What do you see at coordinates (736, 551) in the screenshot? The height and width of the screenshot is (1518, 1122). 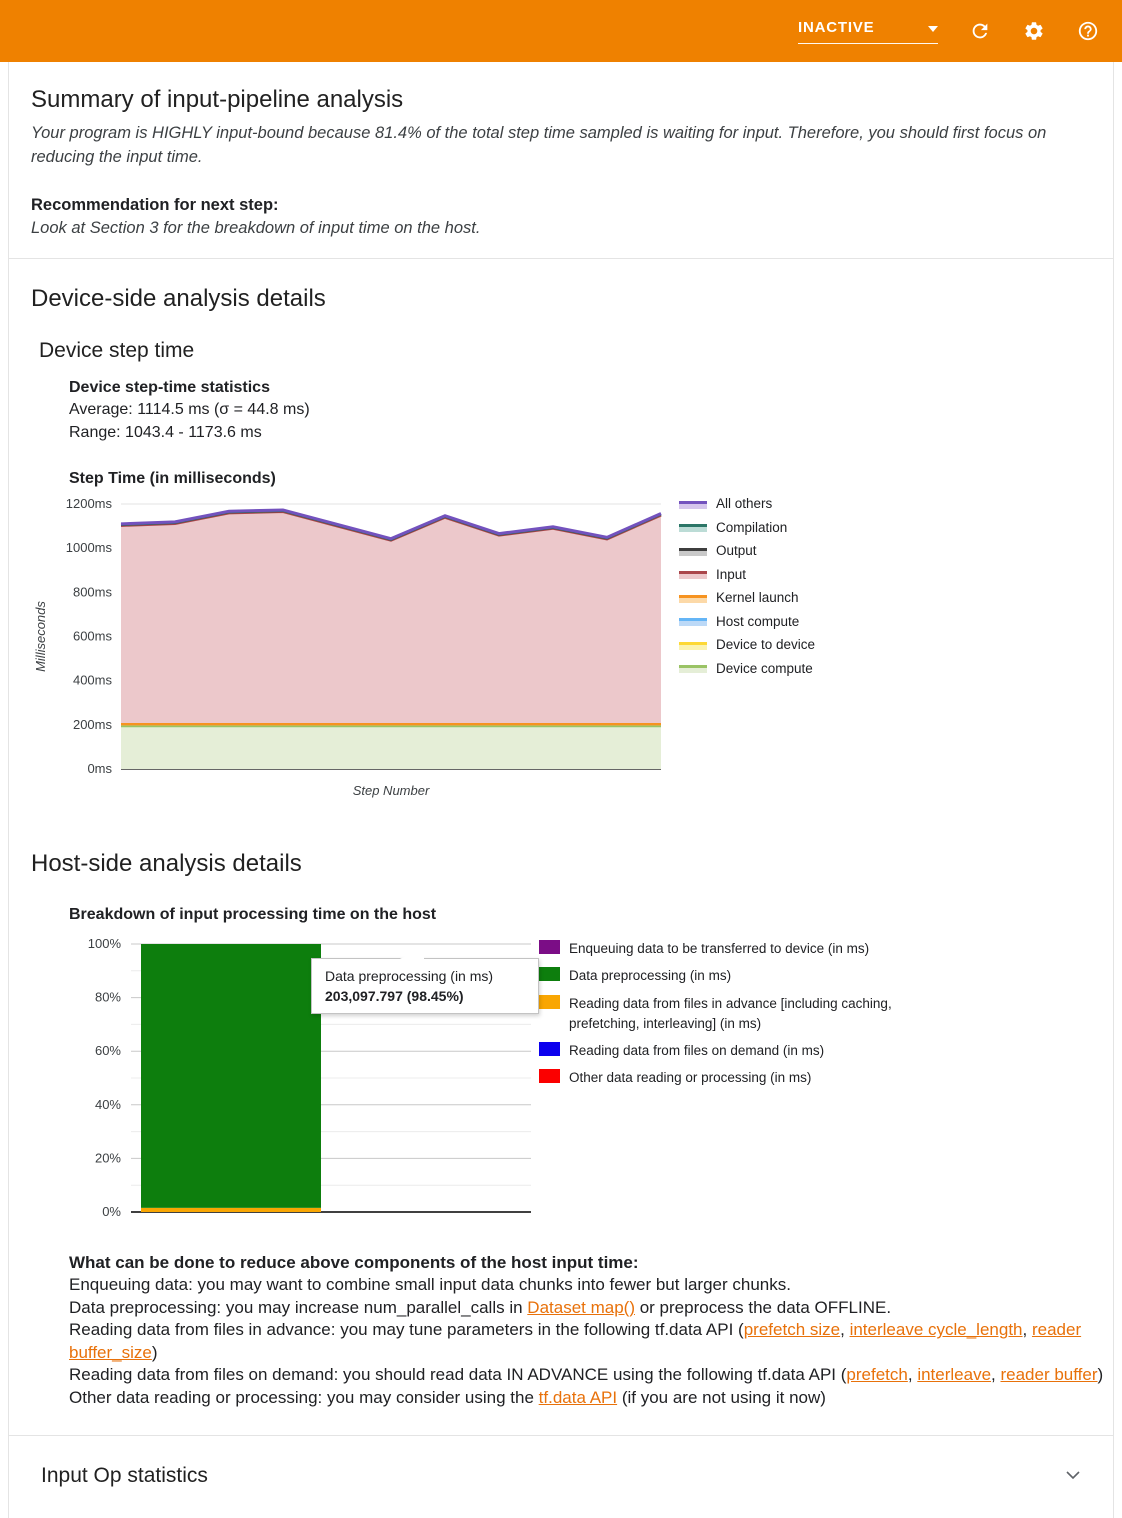 I see `legend-label: Output` at bounding box center [736, 551].